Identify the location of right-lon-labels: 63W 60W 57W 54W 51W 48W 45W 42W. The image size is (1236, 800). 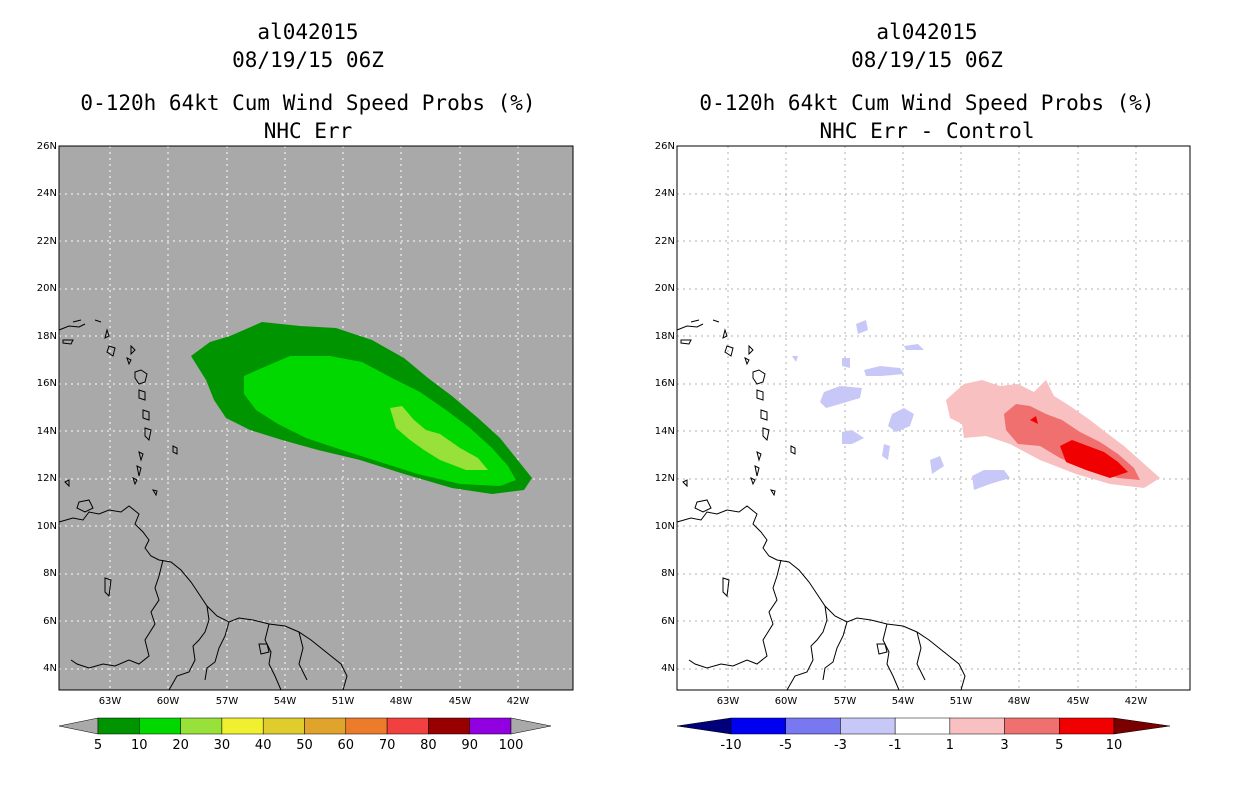
(932, 701).